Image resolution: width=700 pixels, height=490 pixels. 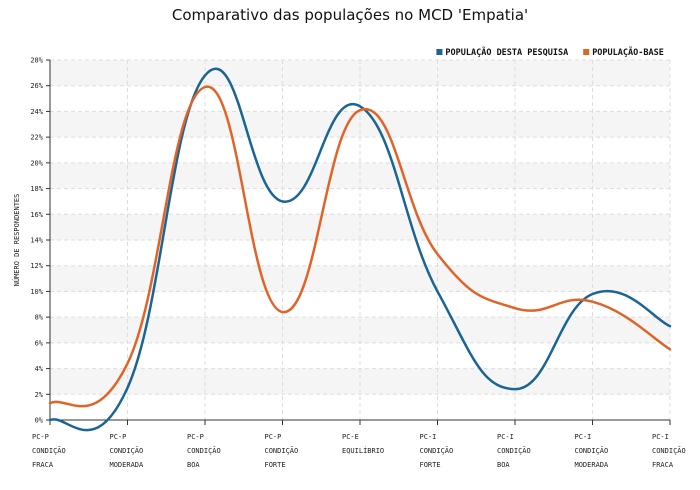 I want to click on y-tick-label: 6%, so click(x=39, y=343).